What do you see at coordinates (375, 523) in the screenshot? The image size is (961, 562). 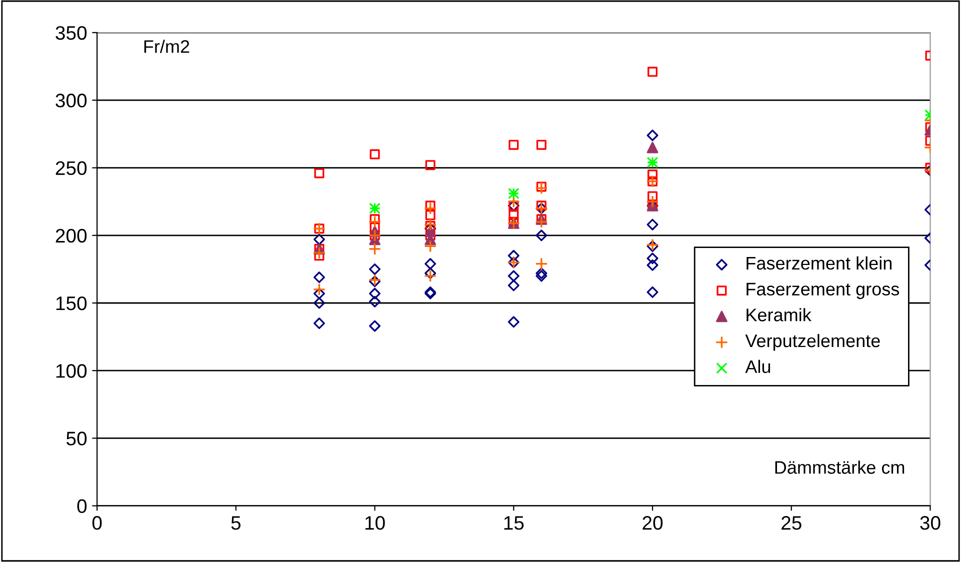 I see `x-tick-label: 10` at bounding box center [375, 523].